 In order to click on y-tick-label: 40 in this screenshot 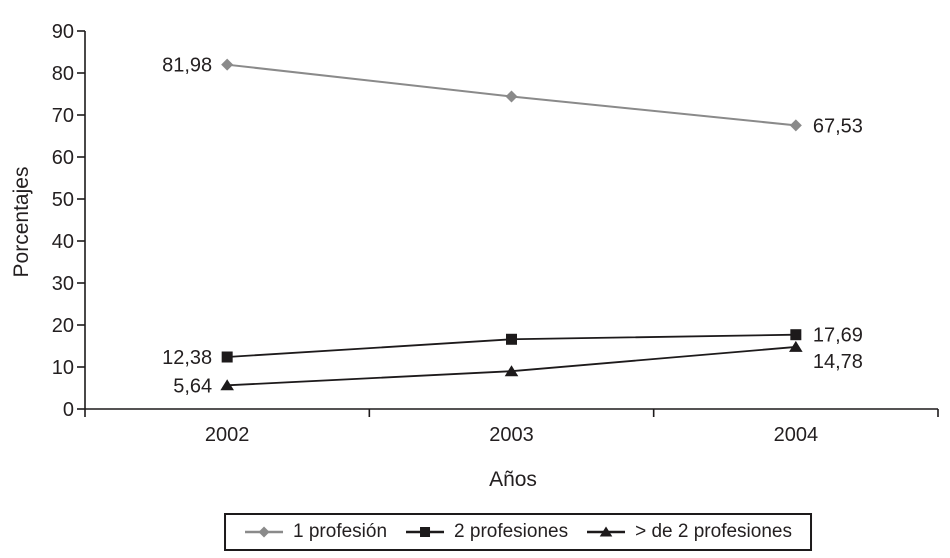, I will do `click(63, 242)`.